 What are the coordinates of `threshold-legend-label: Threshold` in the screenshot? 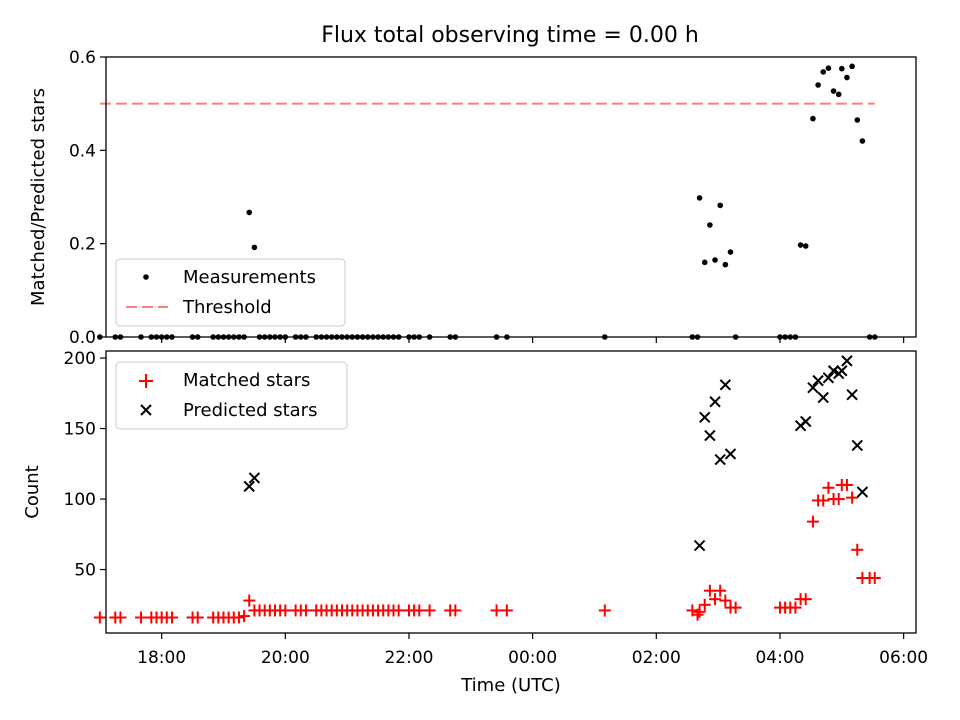 It's located at (227, 307).